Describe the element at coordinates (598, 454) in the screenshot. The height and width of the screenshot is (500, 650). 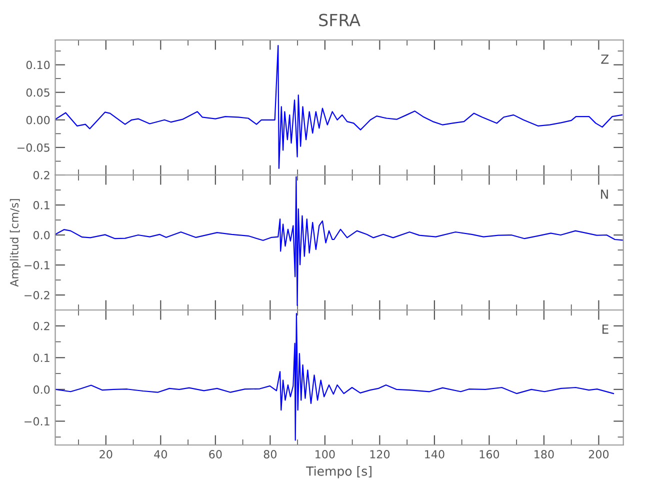
I see `x-tick-label: 200` at that location.